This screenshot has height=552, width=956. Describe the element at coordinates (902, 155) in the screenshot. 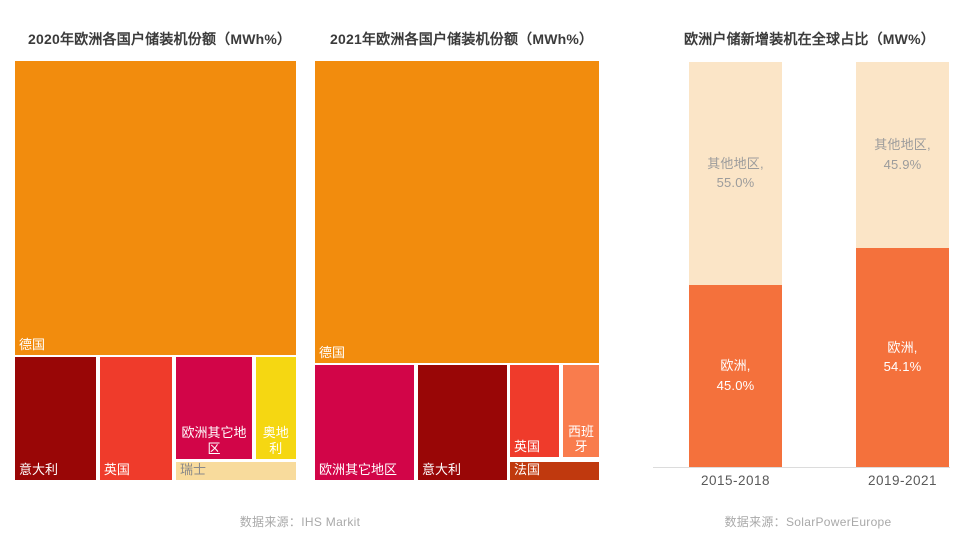

I see `bar-segment-其他地区: 其他地区, 45.9%` at that location.